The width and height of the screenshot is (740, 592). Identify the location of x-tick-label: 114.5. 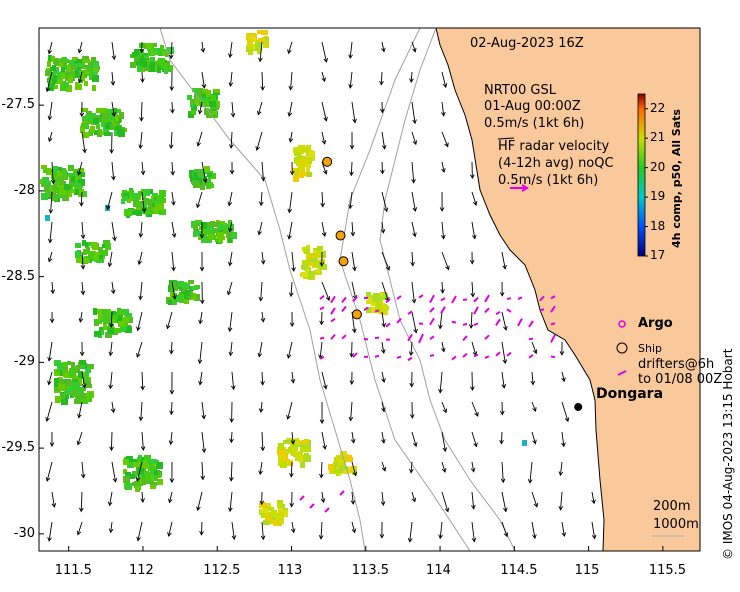
(519, 570).